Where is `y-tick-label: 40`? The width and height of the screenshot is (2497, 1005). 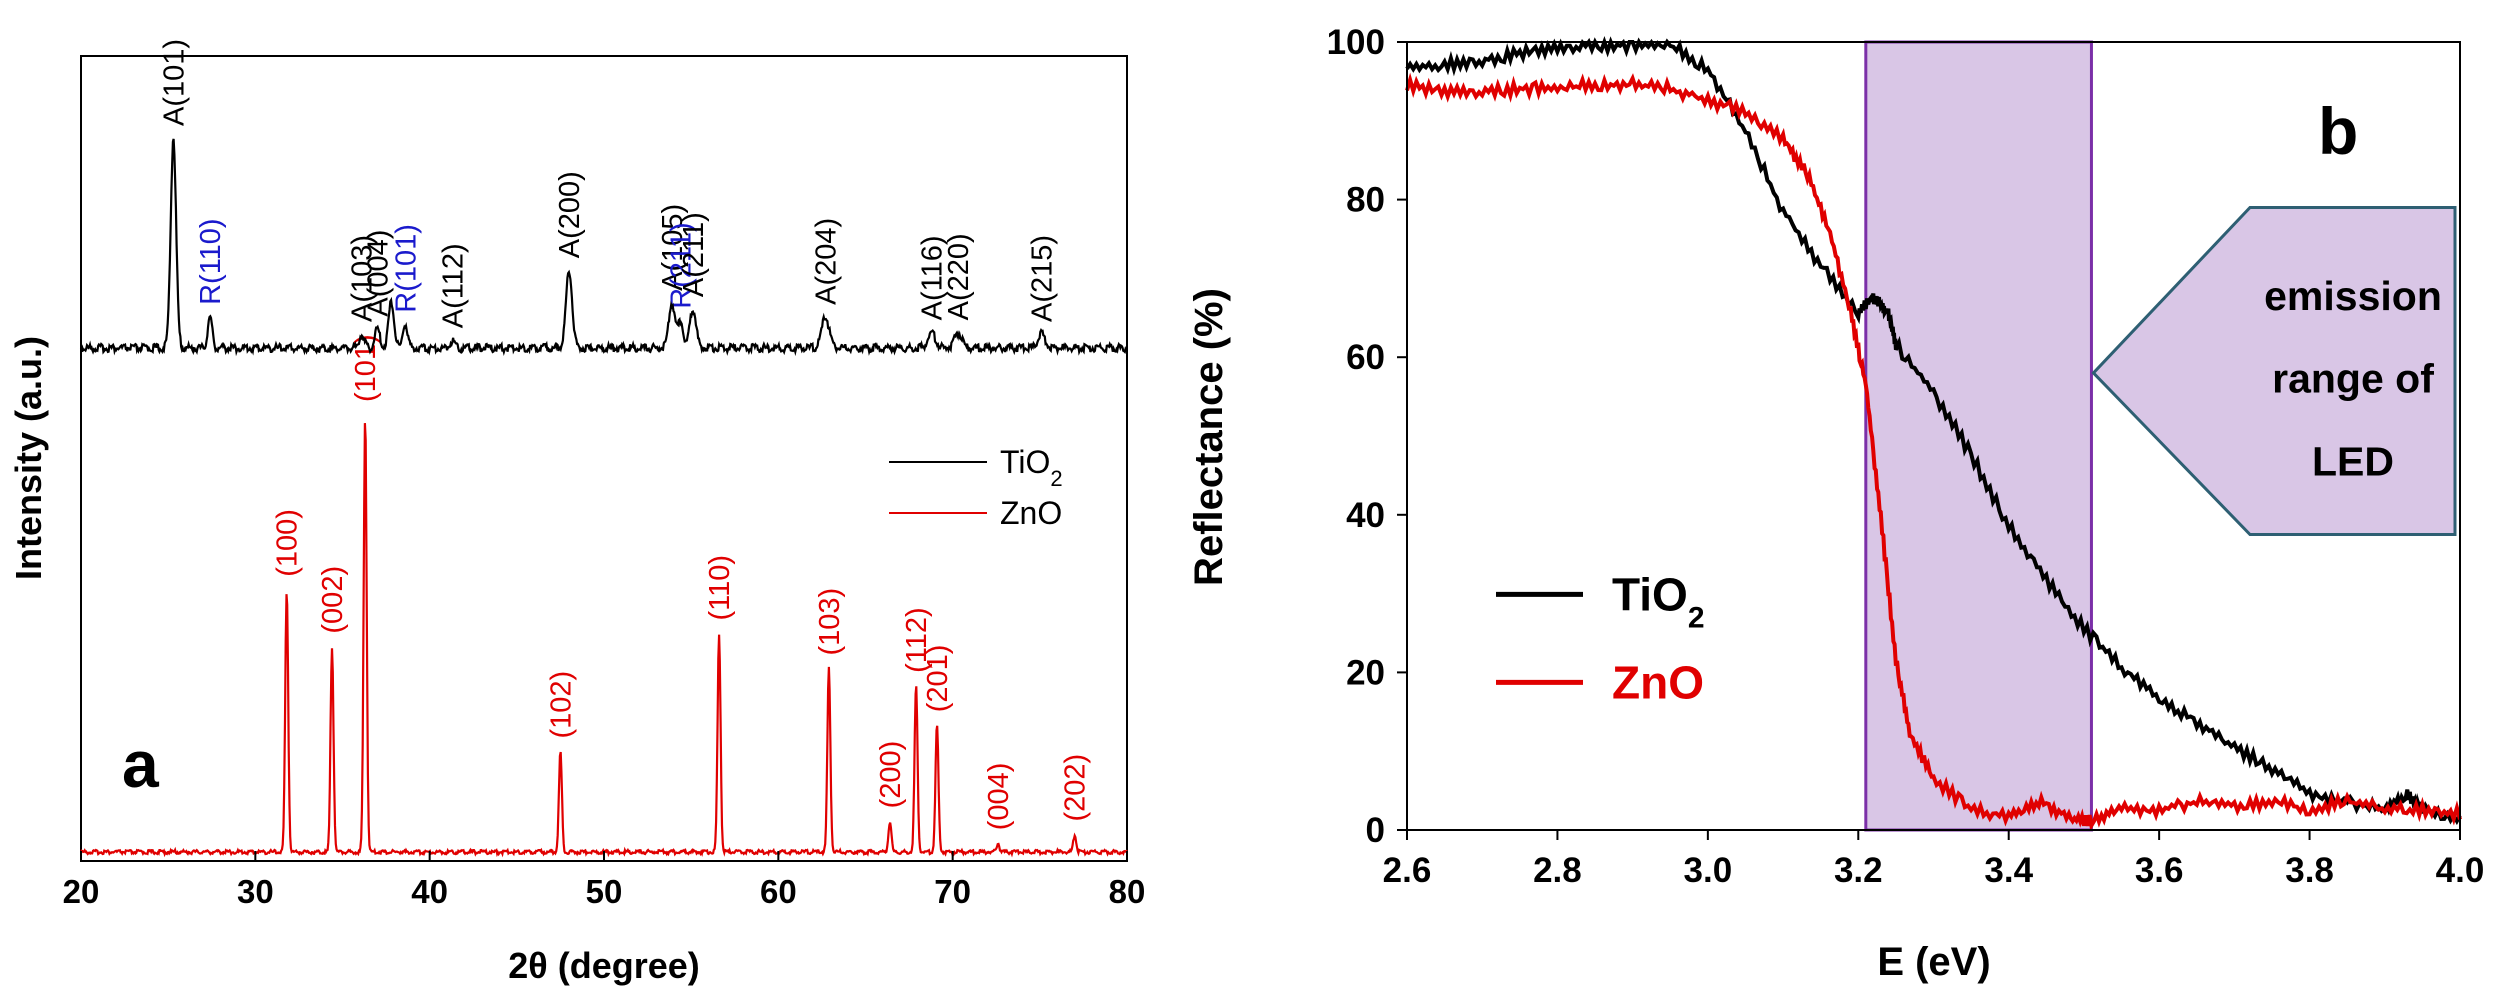 y-tick-label: 40 is located at coordinates (1365, 515).